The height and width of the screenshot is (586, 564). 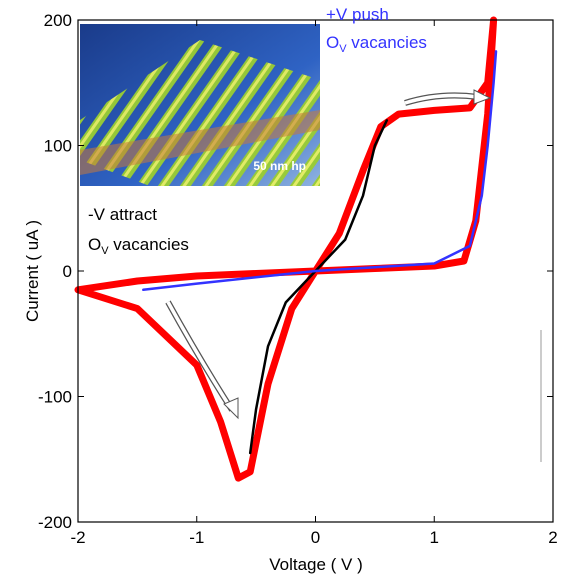 What do you see at coordinates (315, 537) in the screenshot?
I see `x-tick-label: 0` at bounding box center [315, 537].